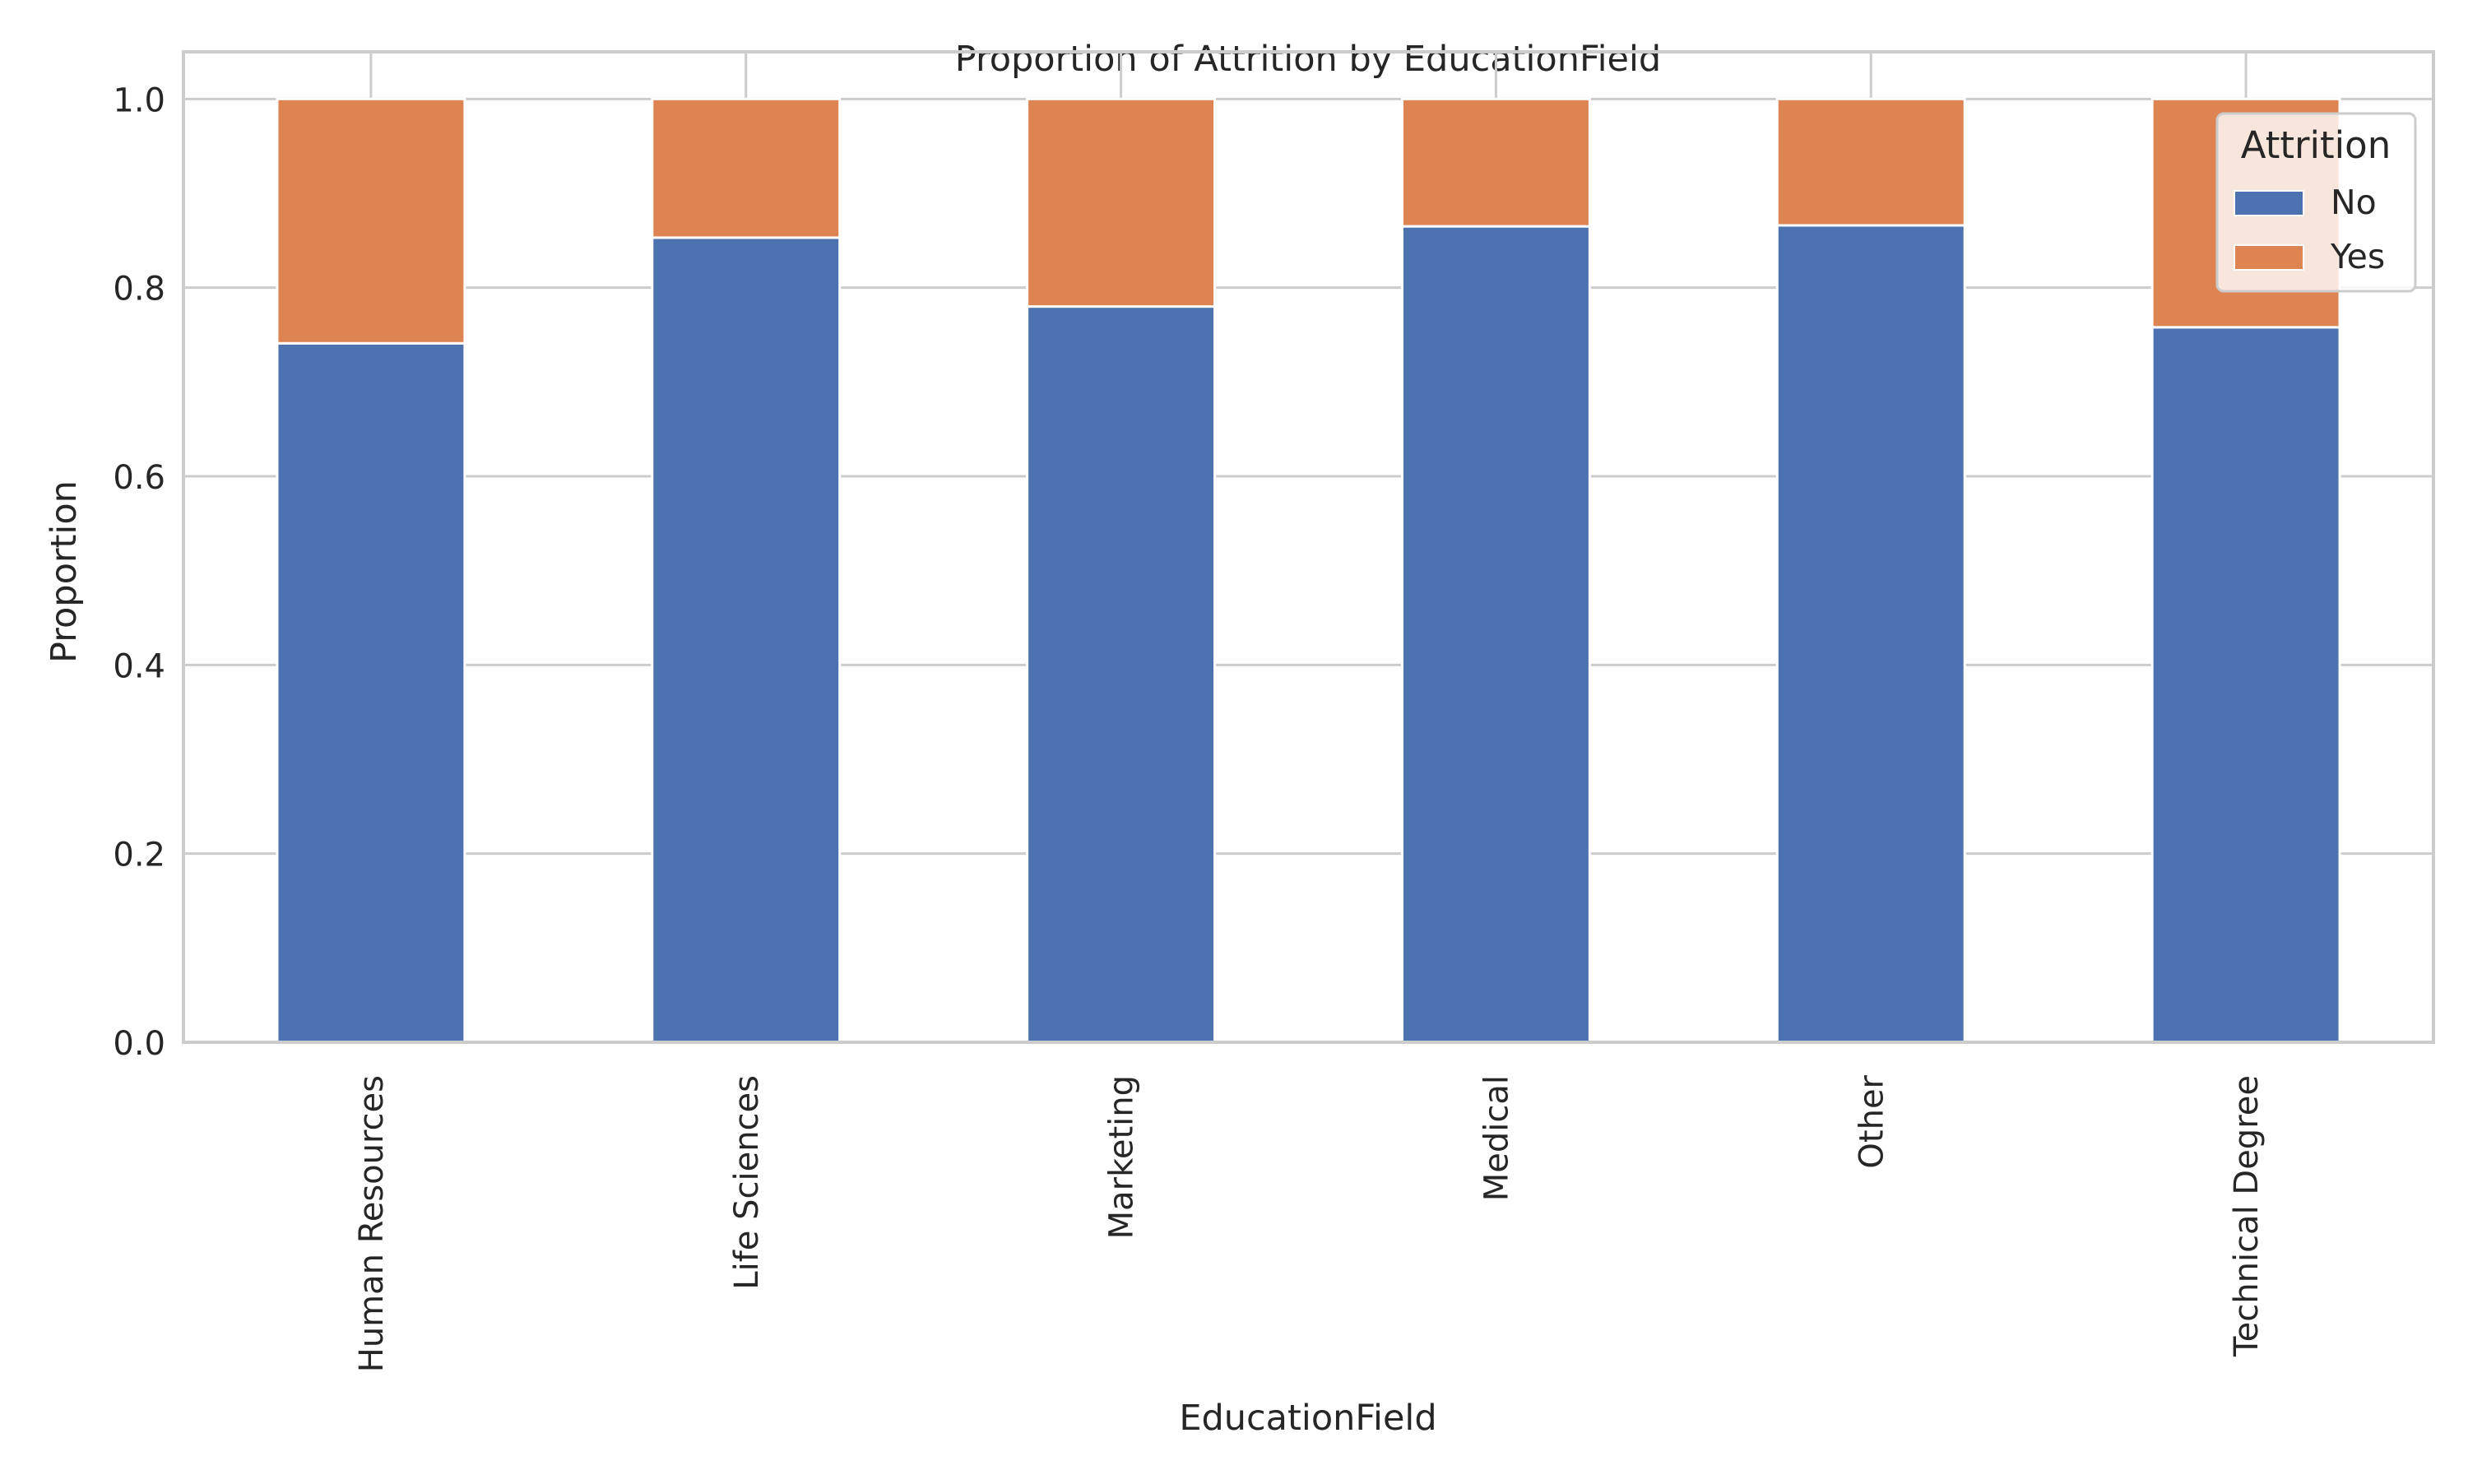 This screenshot has height=1484, width=2468. I want to click on x-tick-label: Human Resources, so click(372, 1223).